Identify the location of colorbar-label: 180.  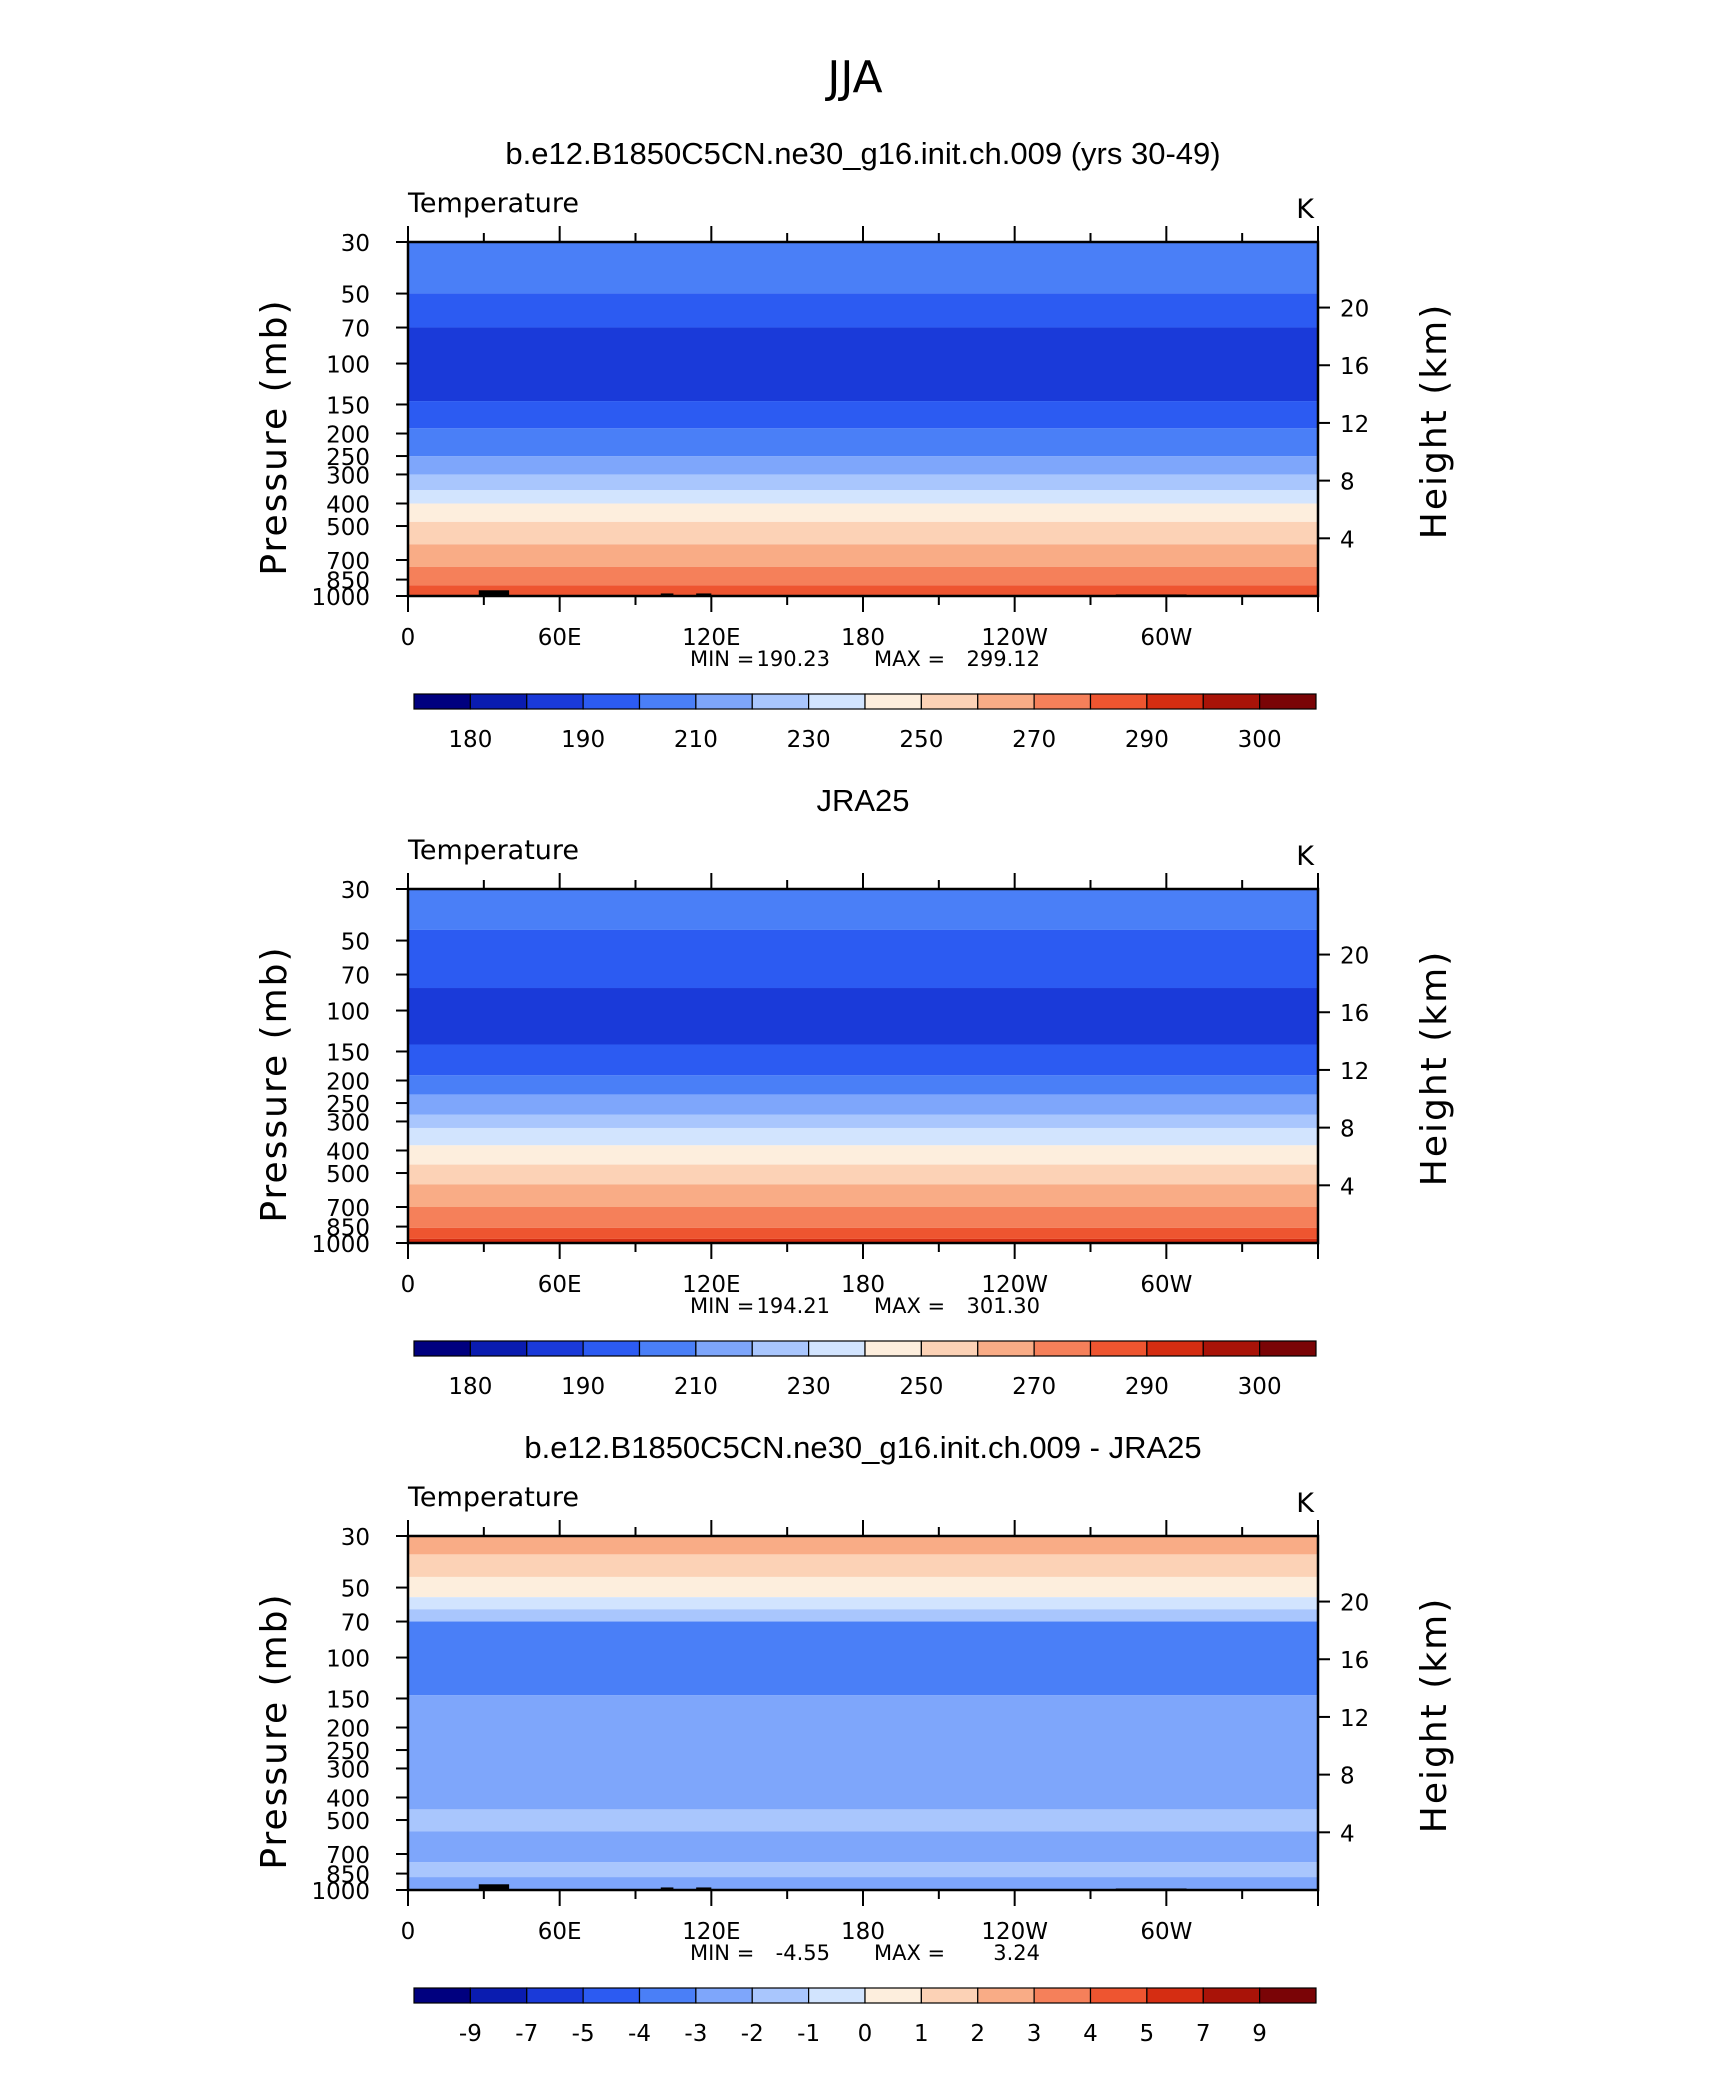
(470, 740).